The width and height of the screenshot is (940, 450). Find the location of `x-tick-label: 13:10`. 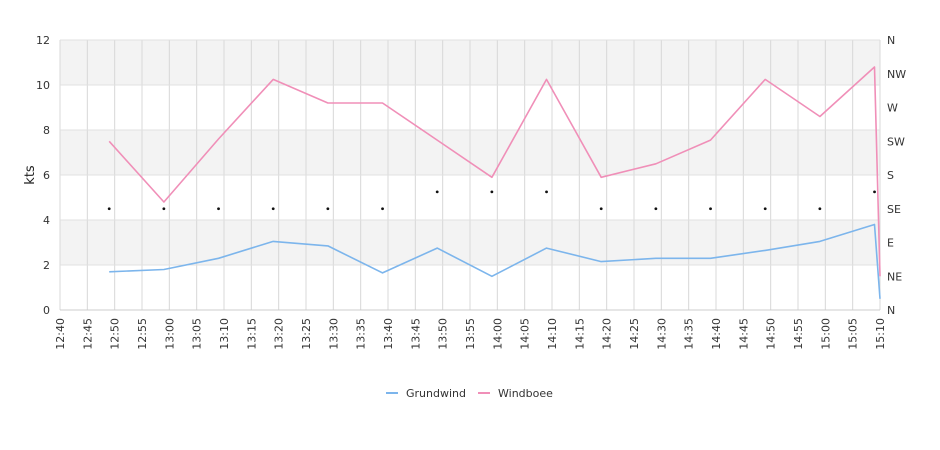

x-tick-label: 13:10 is located at coordinates (224, 334).